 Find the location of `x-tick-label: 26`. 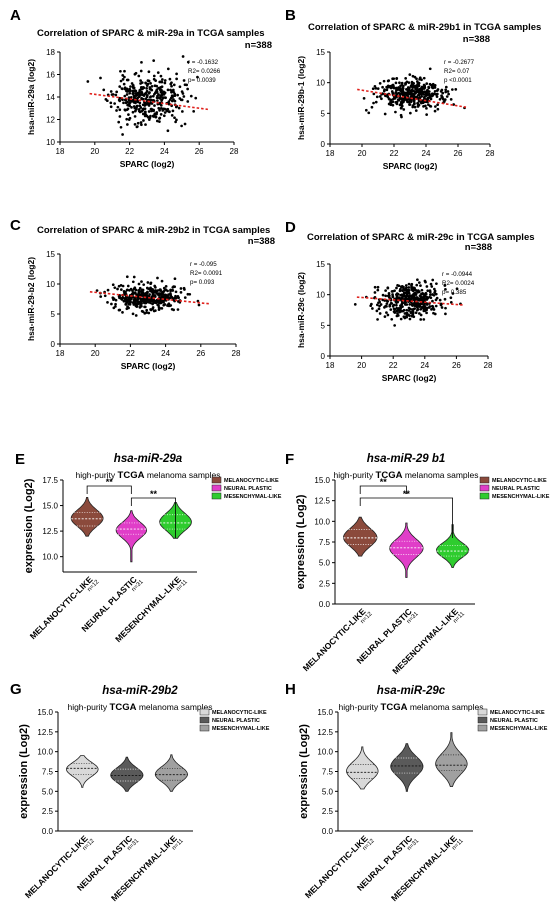

x-tick-label: 26 is located at coordinates (458, 153).